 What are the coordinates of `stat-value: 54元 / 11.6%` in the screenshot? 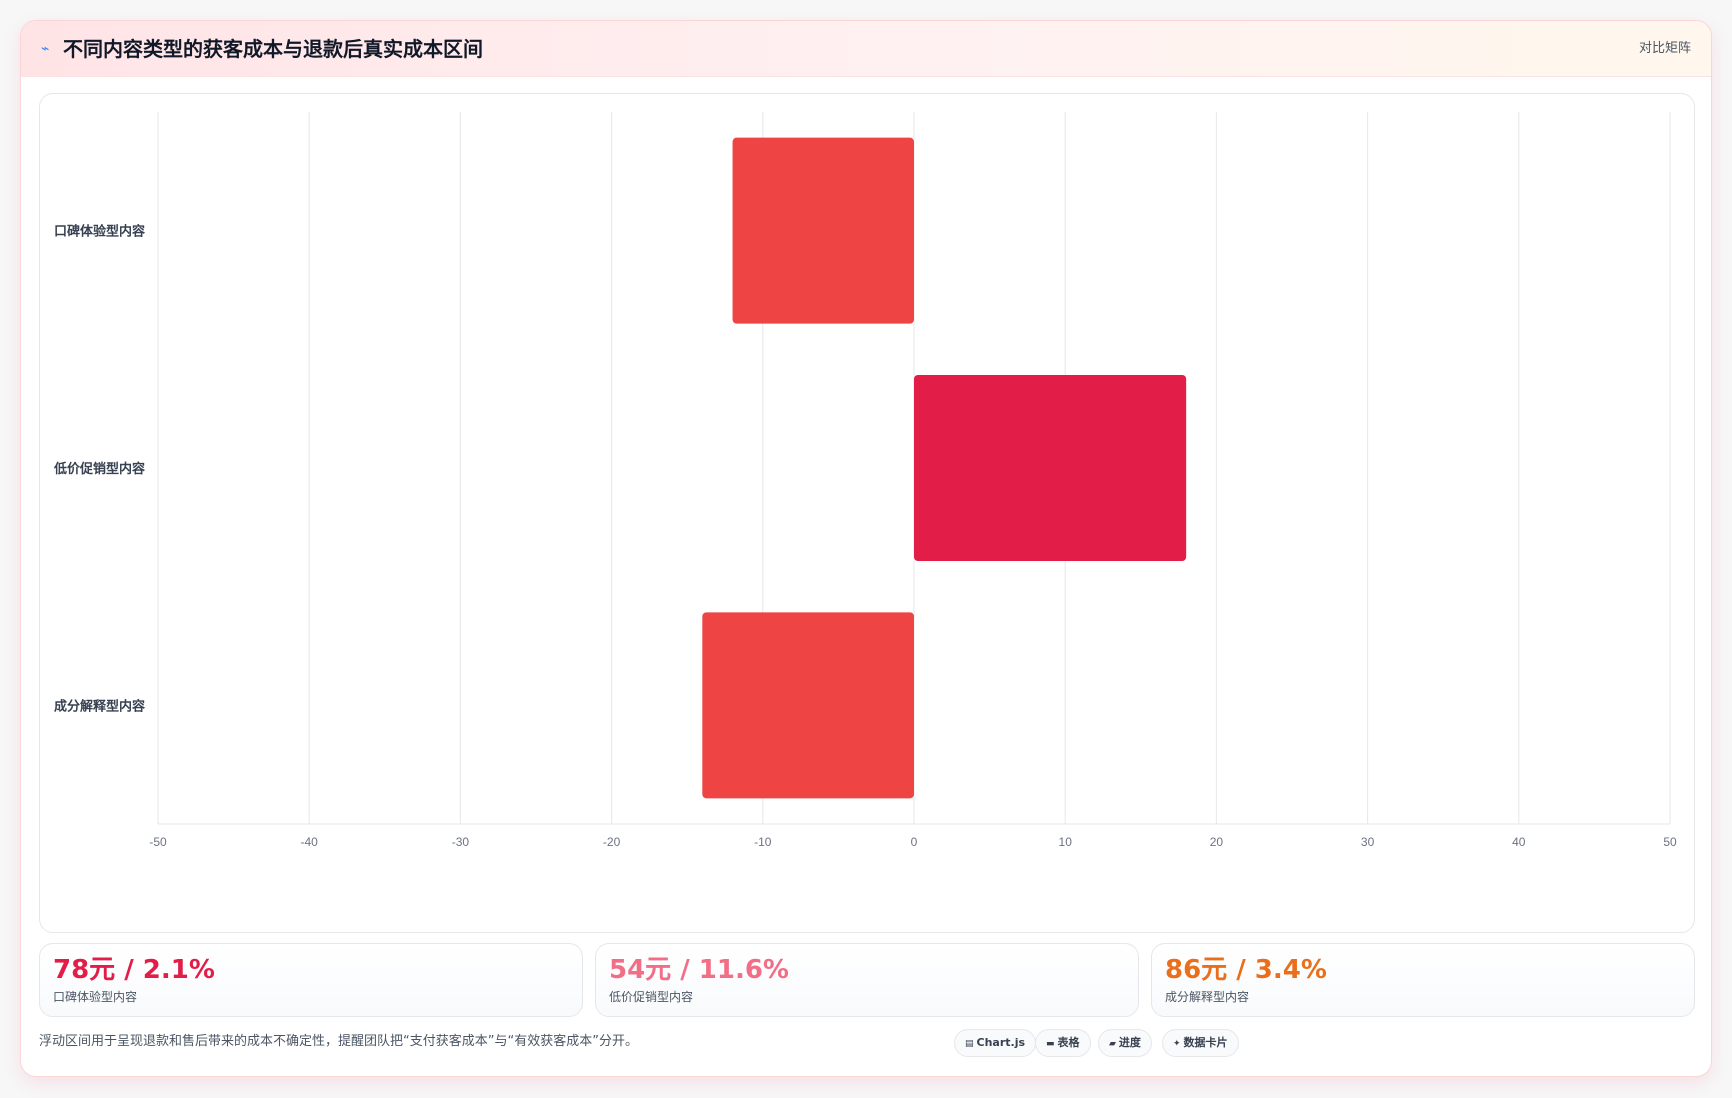 It's located at (699, 970).